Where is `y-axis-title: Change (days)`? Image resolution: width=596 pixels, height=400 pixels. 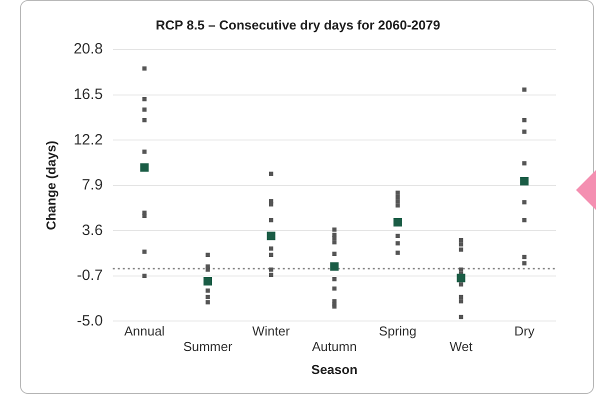 y-axis-title: Change (days) is located at coordinates (50, 185).